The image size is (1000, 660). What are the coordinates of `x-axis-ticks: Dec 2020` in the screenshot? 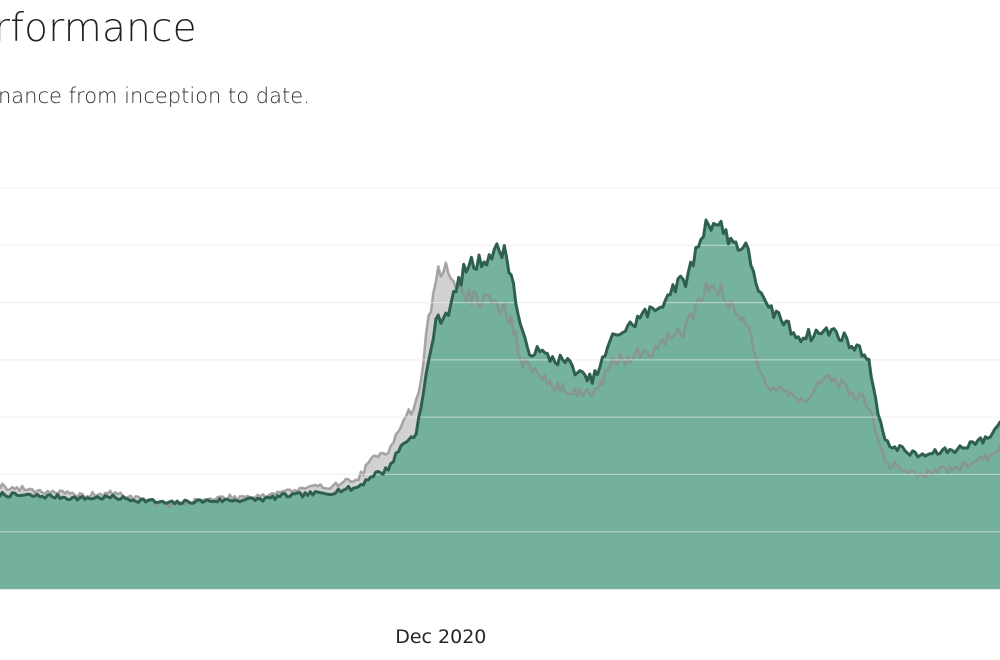 It's located at (440, 637).